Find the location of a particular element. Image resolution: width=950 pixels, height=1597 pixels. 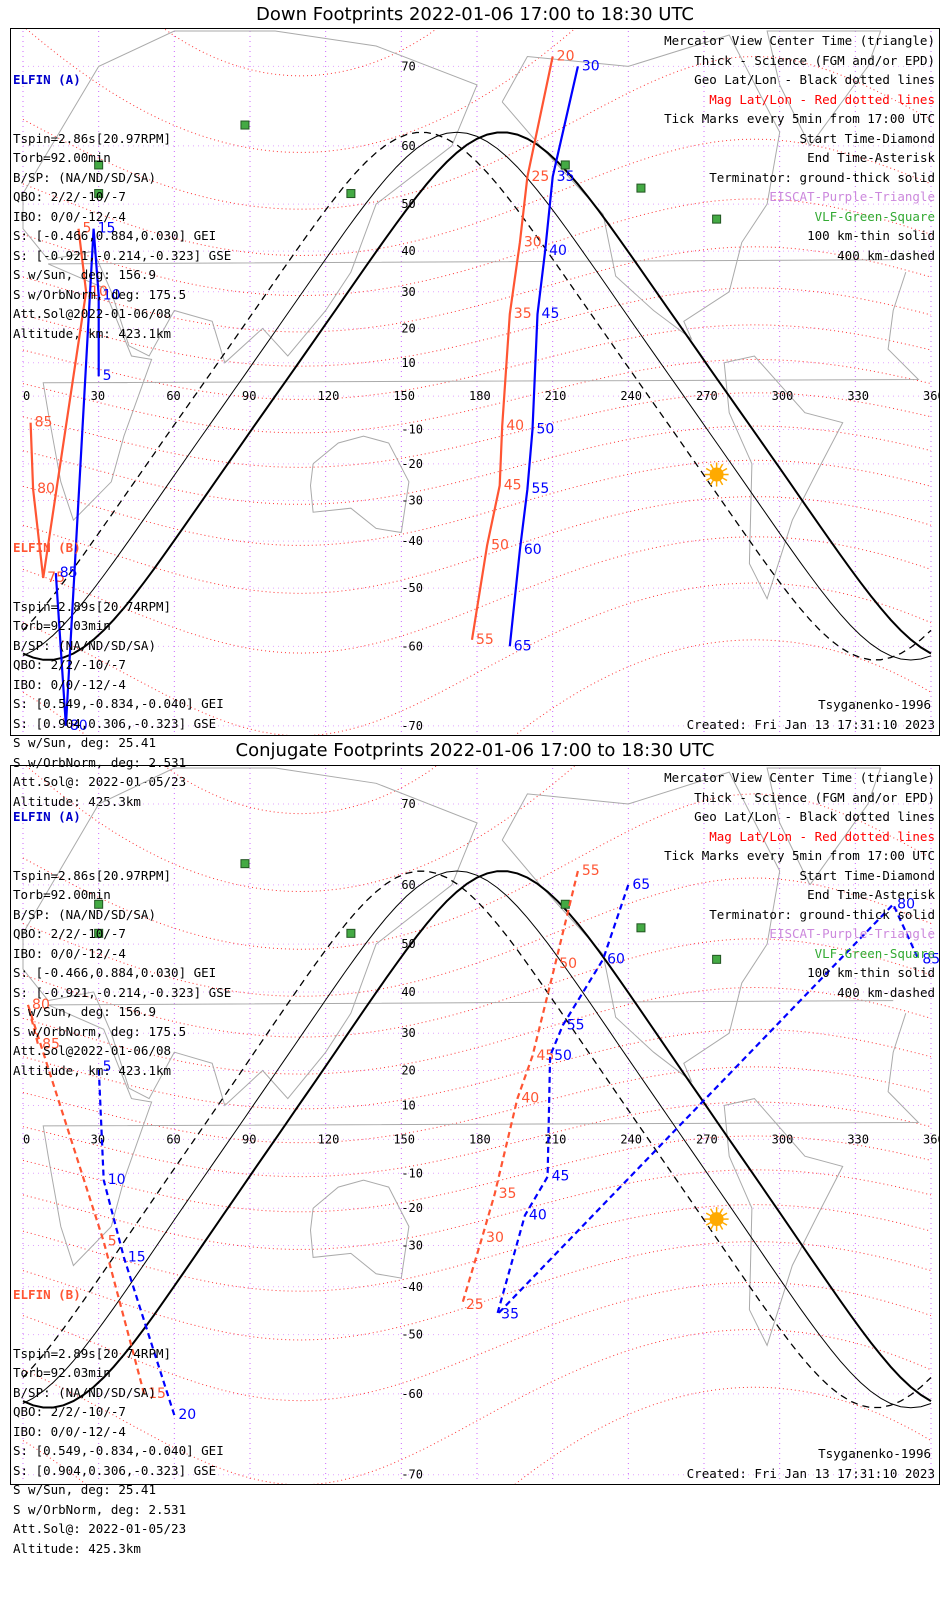

lat-tick-label: -30 is located at coordinates (412, 1246).